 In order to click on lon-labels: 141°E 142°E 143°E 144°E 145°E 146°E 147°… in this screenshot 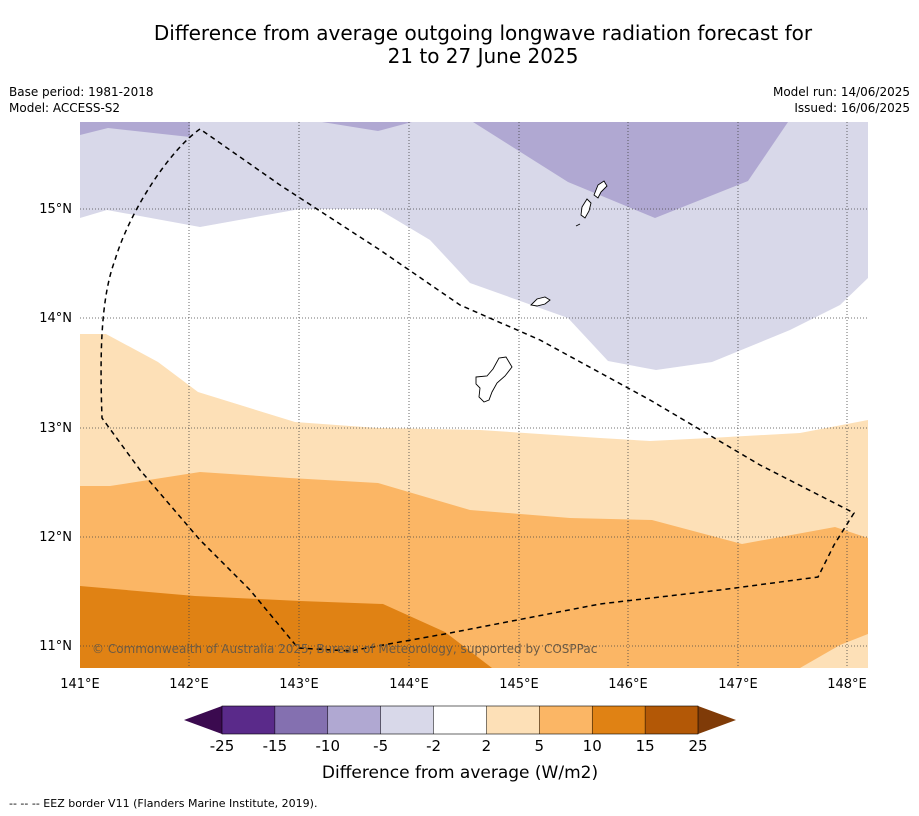, I will do `click(463, 684)`.